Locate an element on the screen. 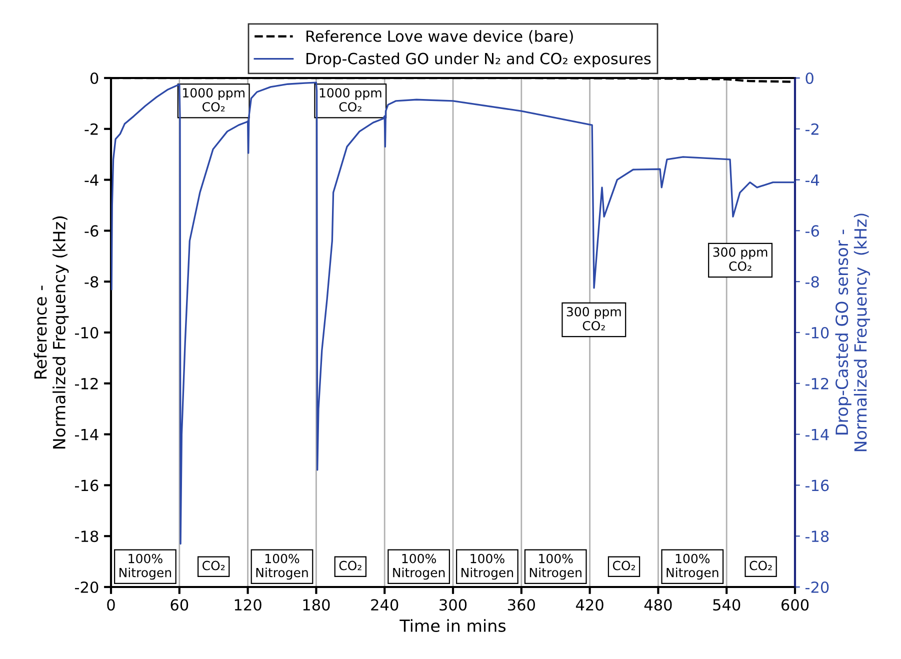 The height and width of the screenshot is (659, 901). y-tick-label: -10 is located at coordinates (86, 332).